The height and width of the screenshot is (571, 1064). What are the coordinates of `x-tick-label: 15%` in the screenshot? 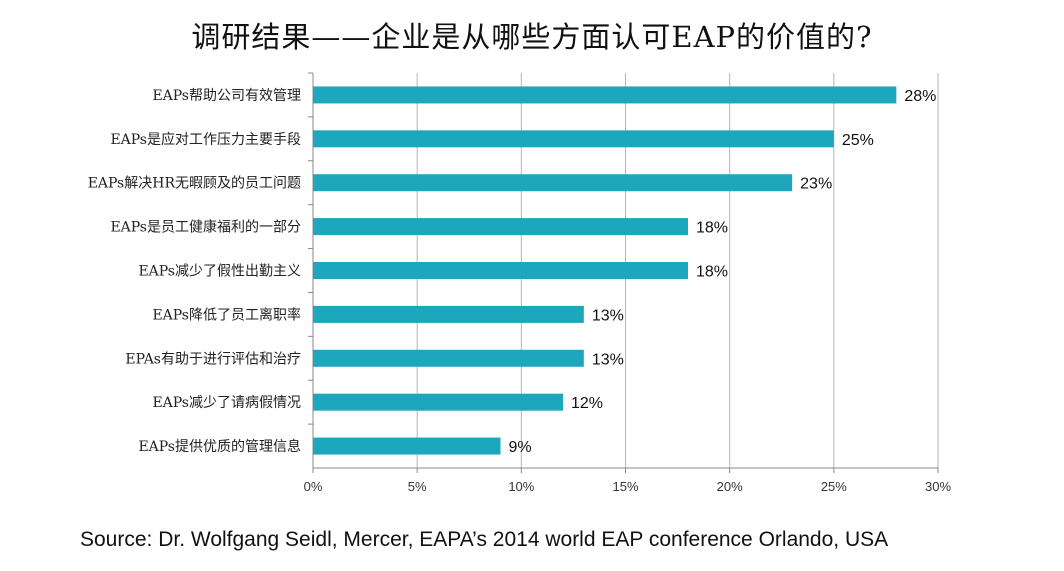 It's located at (625, 486).